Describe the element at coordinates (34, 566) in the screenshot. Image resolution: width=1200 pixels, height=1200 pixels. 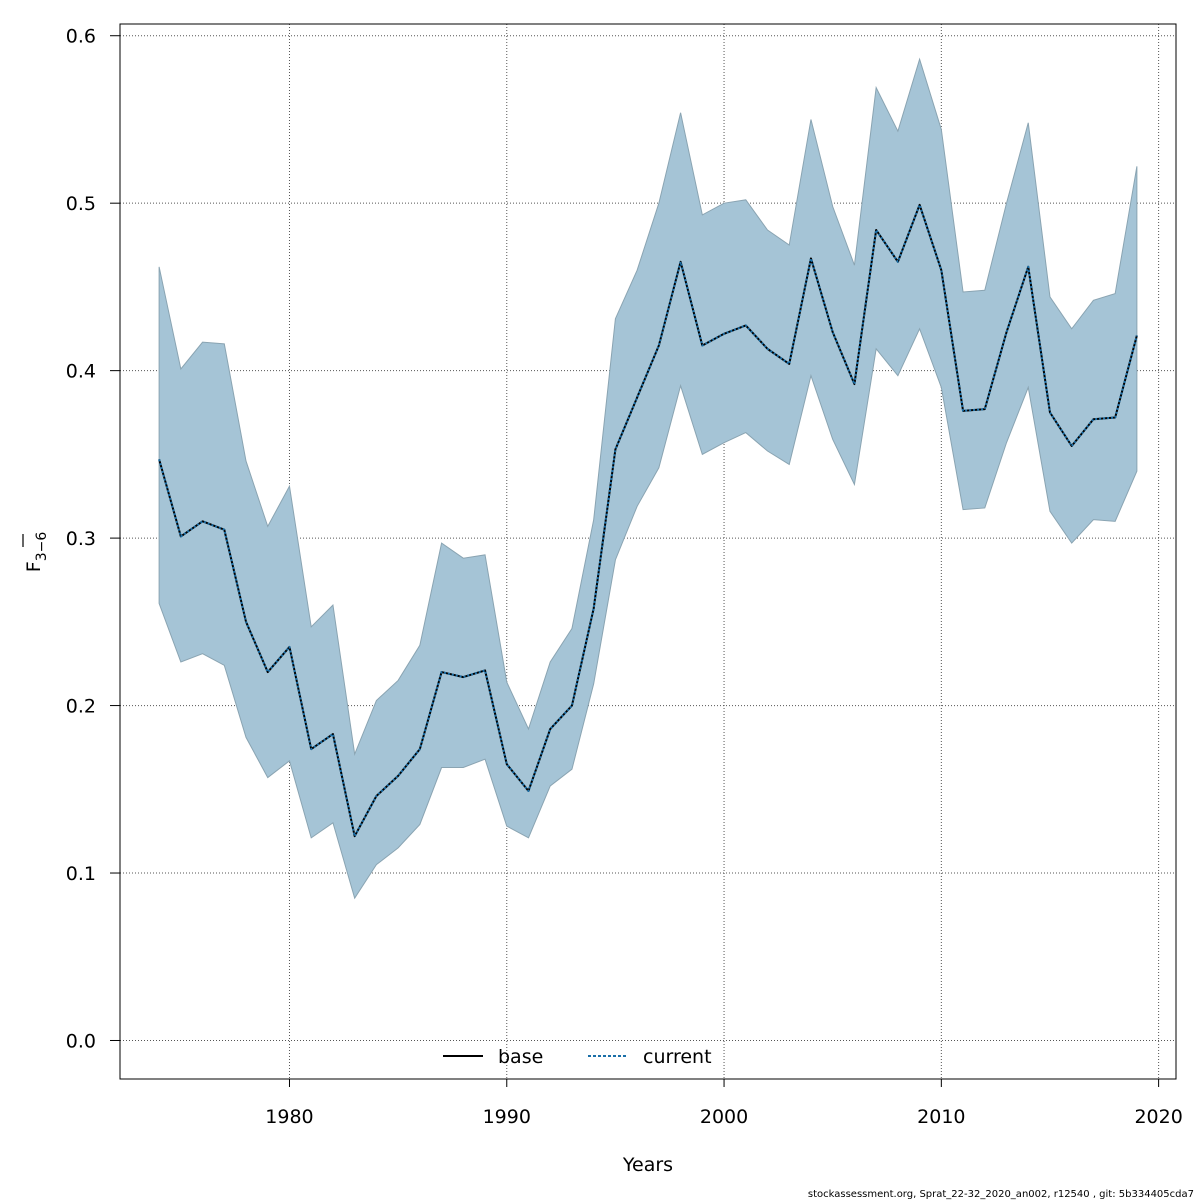
I see `y-axis-title-main: F` at that location.